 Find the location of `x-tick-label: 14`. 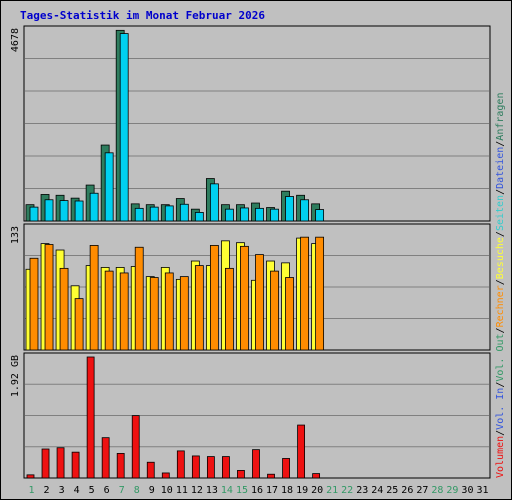

x-tick-label: 14 is located at coordinates (227, 490).